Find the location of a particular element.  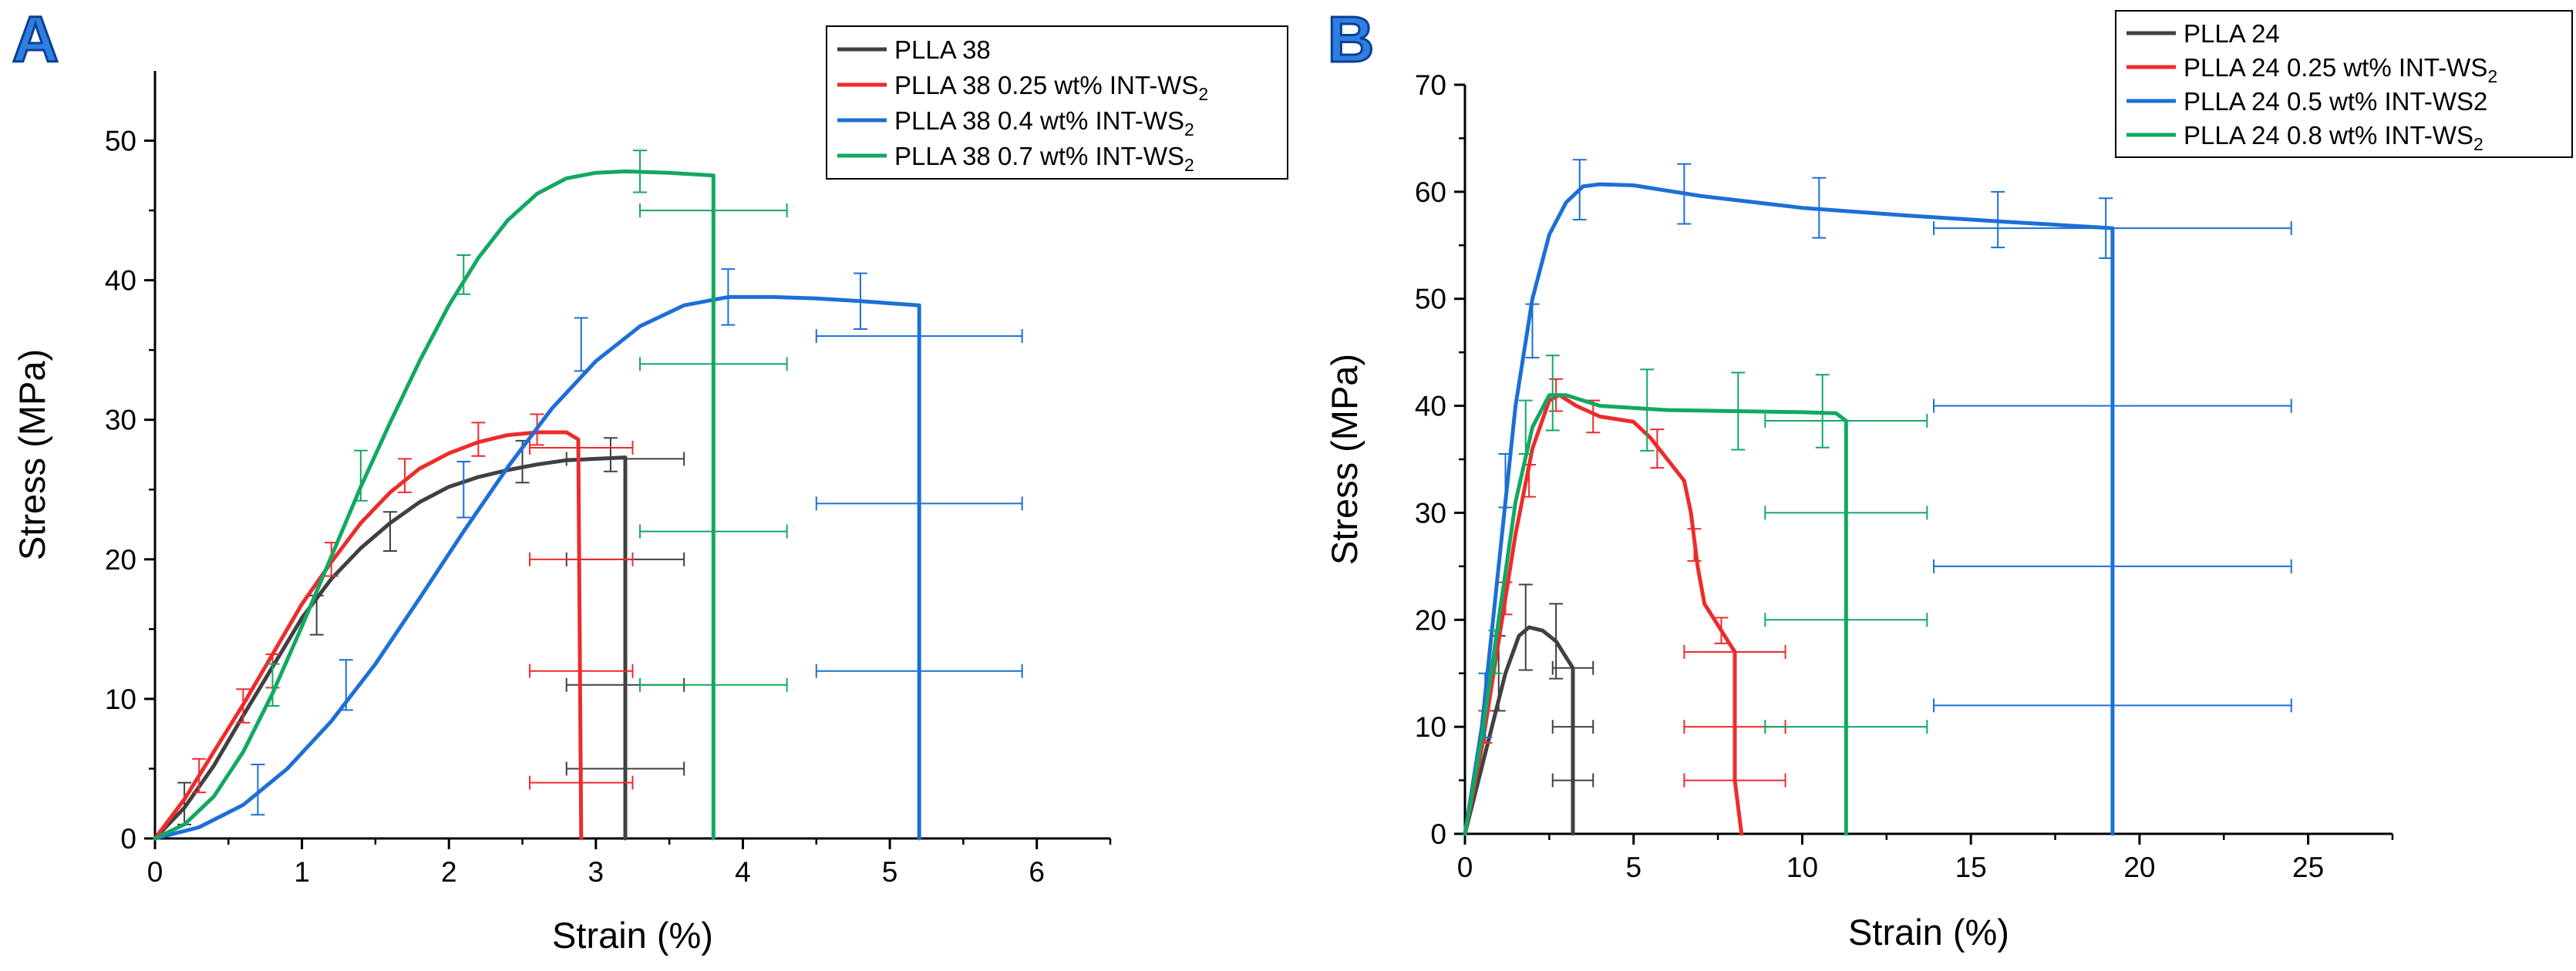

p0-legend-item: PLLA 38 0.7 wt% INT-WS2 is located at coordinates (1016, 158).